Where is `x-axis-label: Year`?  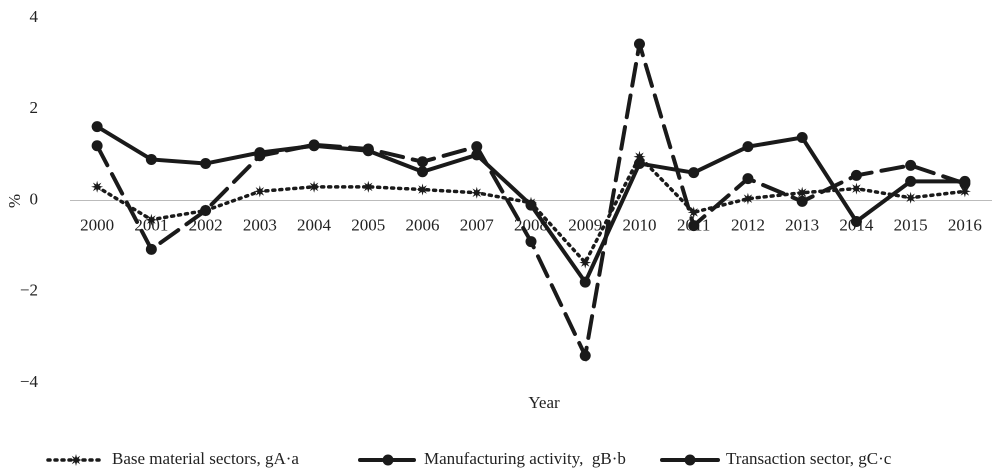 x-axis-label: Year is located at coordinates (544, 402).